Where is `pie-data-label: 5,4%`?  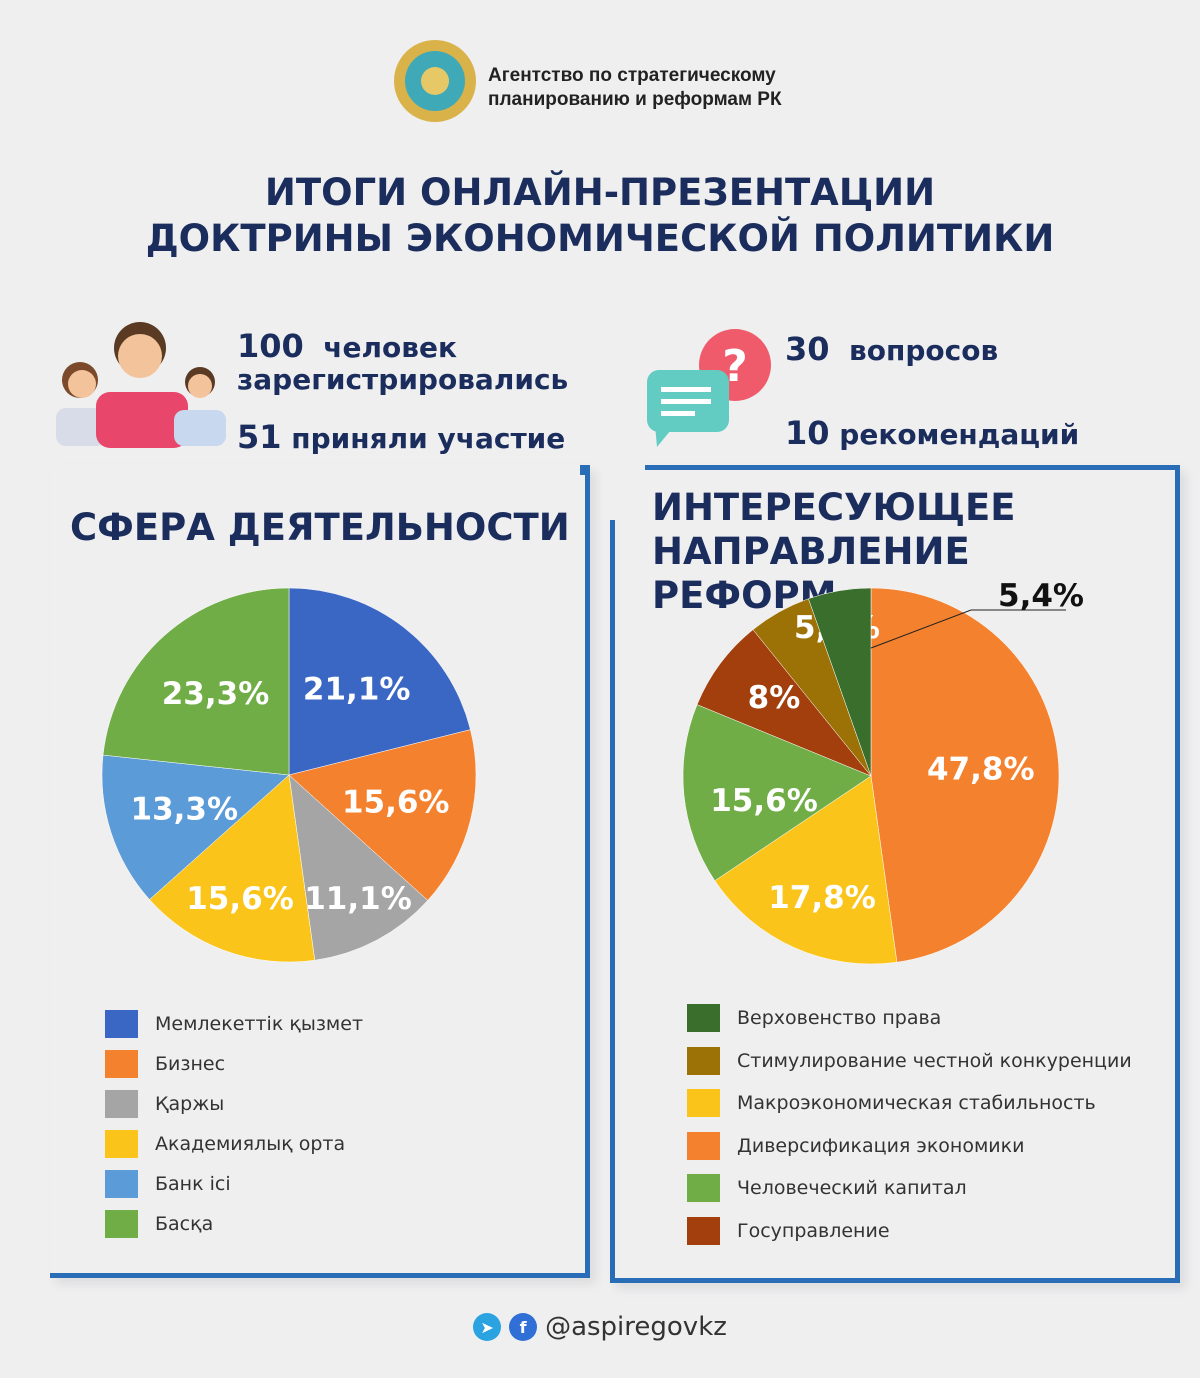 pie-data-label: 5,4% is located at coordinates (1041, 596).